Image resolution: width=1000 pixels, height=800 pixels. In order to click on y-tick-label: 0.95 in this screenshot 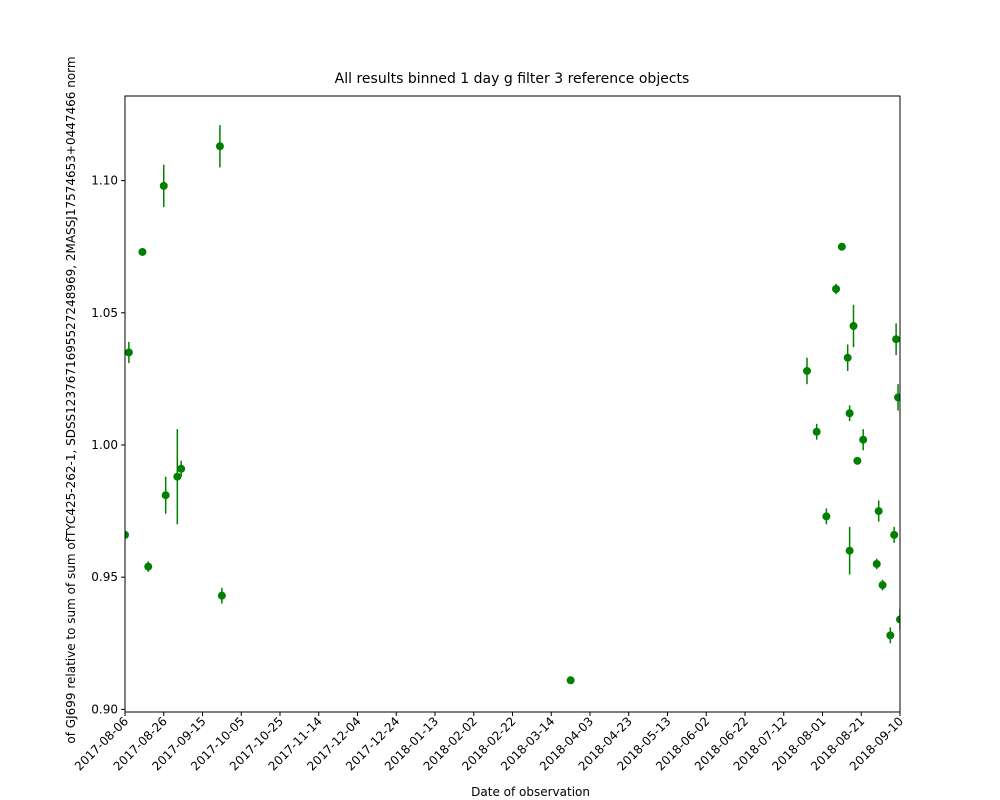, I will do `click(104, 577)`.